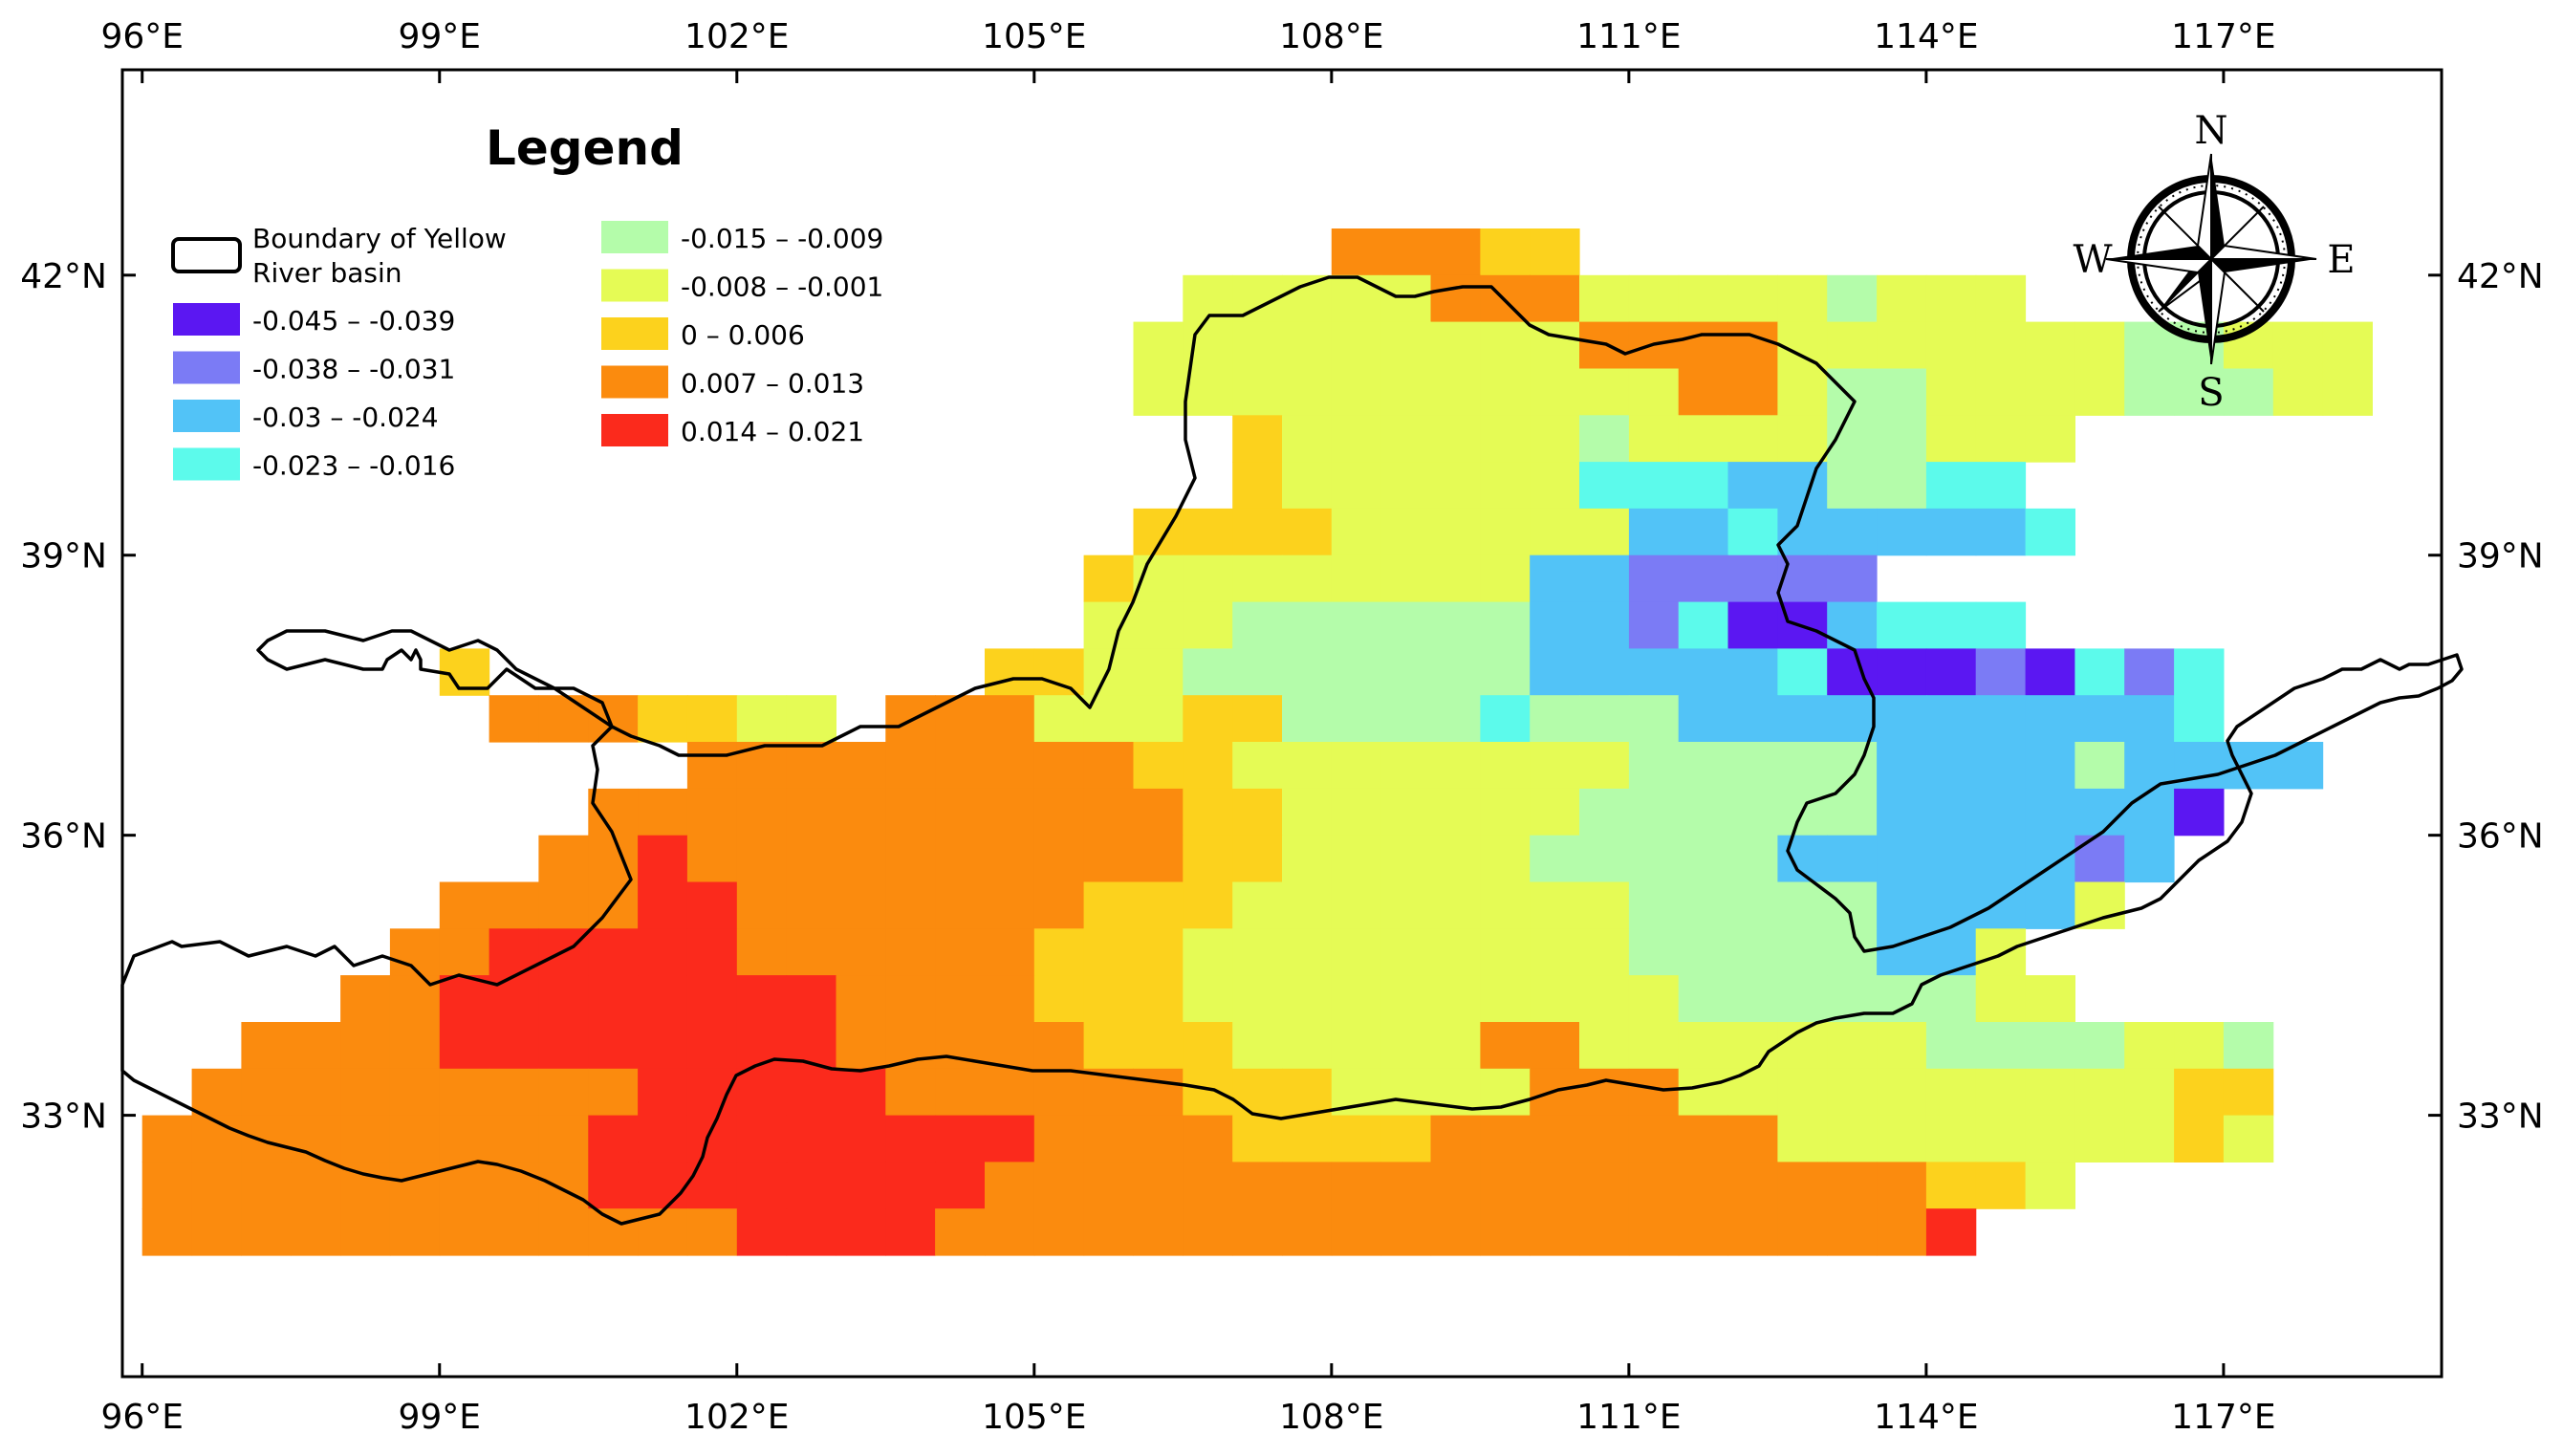  What do you see at coordinates (1331, 36) in the screenshot?
I see `lon-label-top: 108°E` at bounding box center [1331, 36].